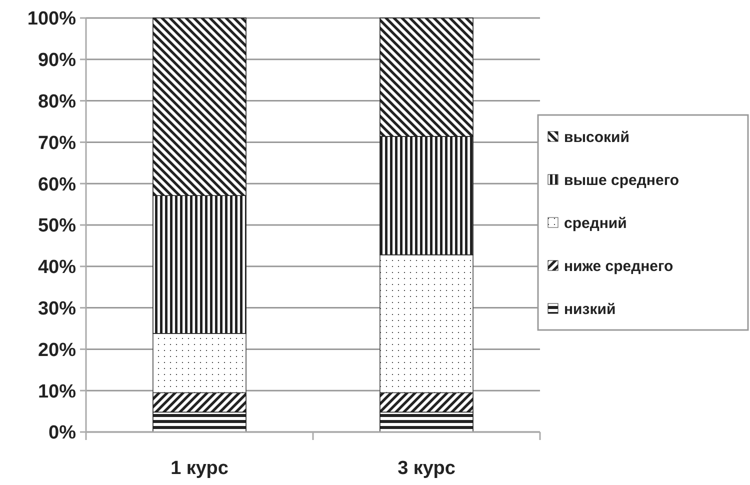 Image resolution: width=750 pixels, height=485 pixels. What do you see at coordinates (199, 468) in the screenshot?
I see `x-tick-label: 1 курс` at bounding box center [199, 468].